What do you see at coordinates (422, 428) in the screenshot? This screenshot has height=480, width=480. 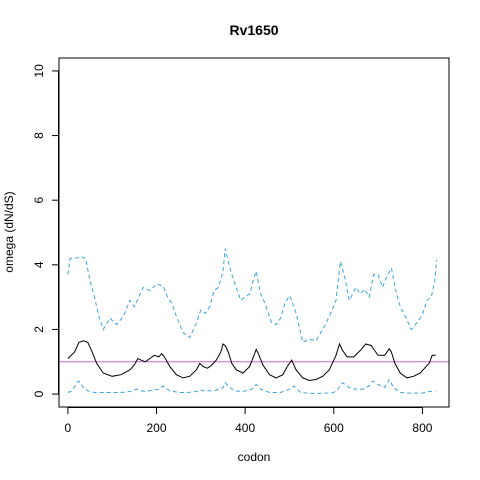 I see `x-tick-label: 800` at bounding box center [422, 428].